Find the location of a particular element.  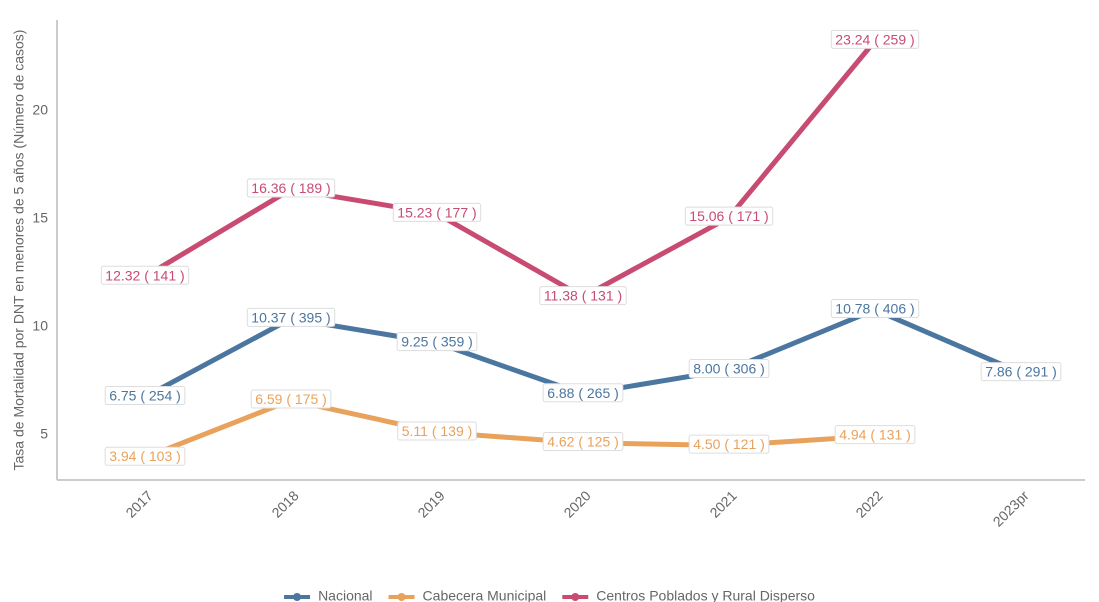

value-label-text: 23.24 ( 259 ) is located at coordinates (874, 39).